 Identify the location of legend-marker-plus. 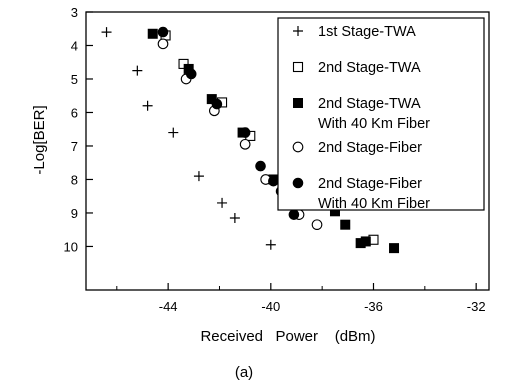
(298, 31).